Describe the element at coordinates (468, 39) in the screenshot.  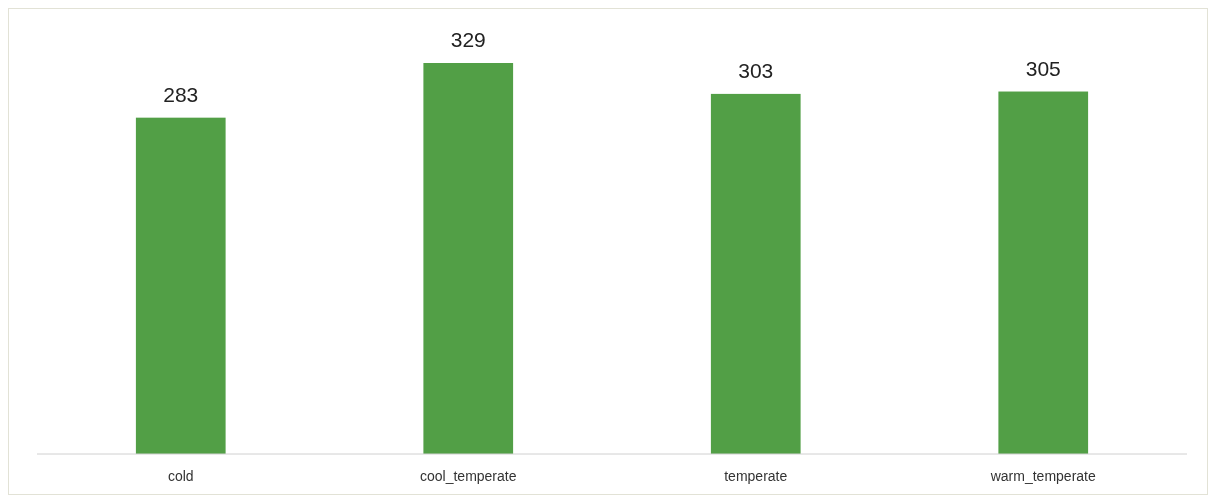
I see `data-label: 329` at that location.